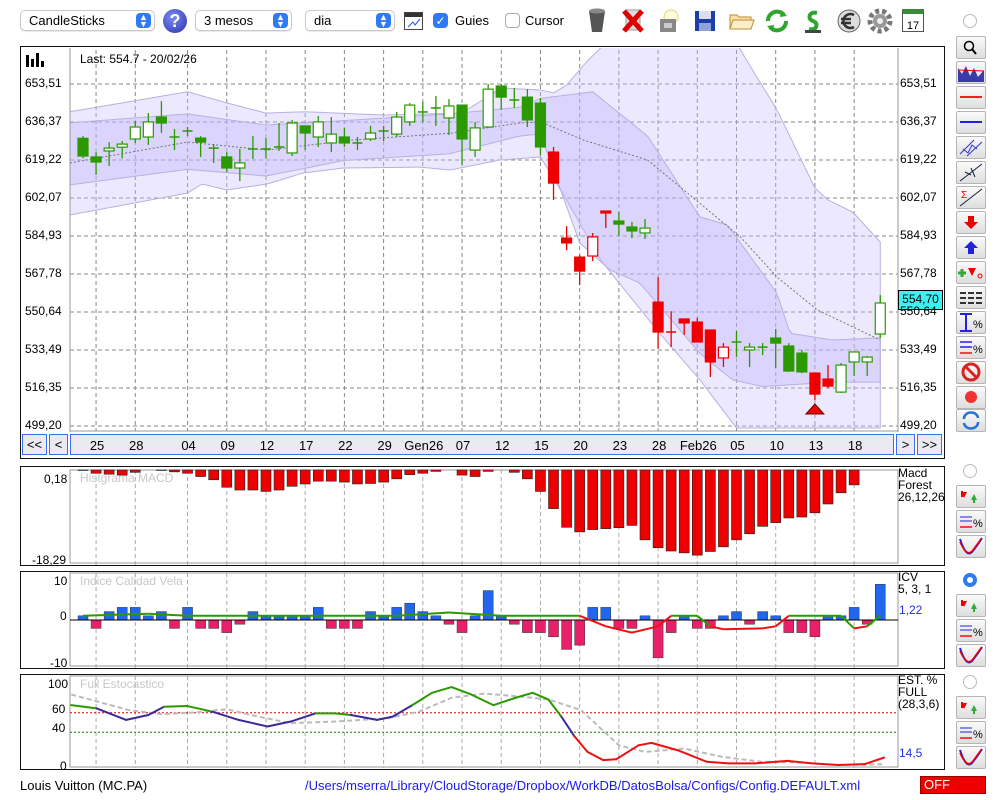 The image size is (1000, 800). Describe the element at coordinates (267, 445) in the screenshot. I see `date-label: 12` at that location.